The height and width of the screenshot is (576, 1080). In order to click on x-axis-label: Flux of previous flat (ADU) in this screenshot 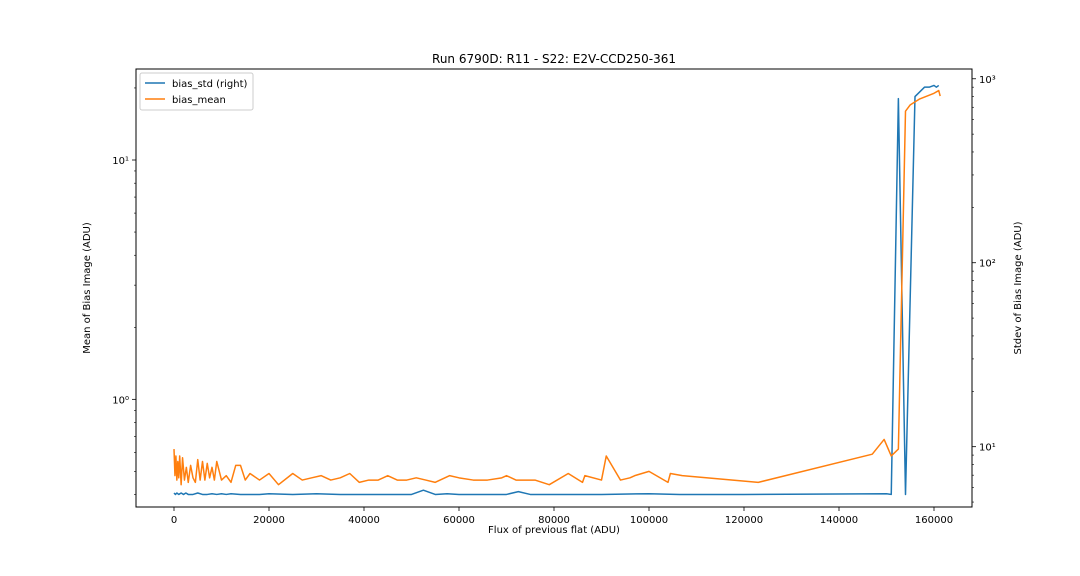, I will do `click(554, 530)`.